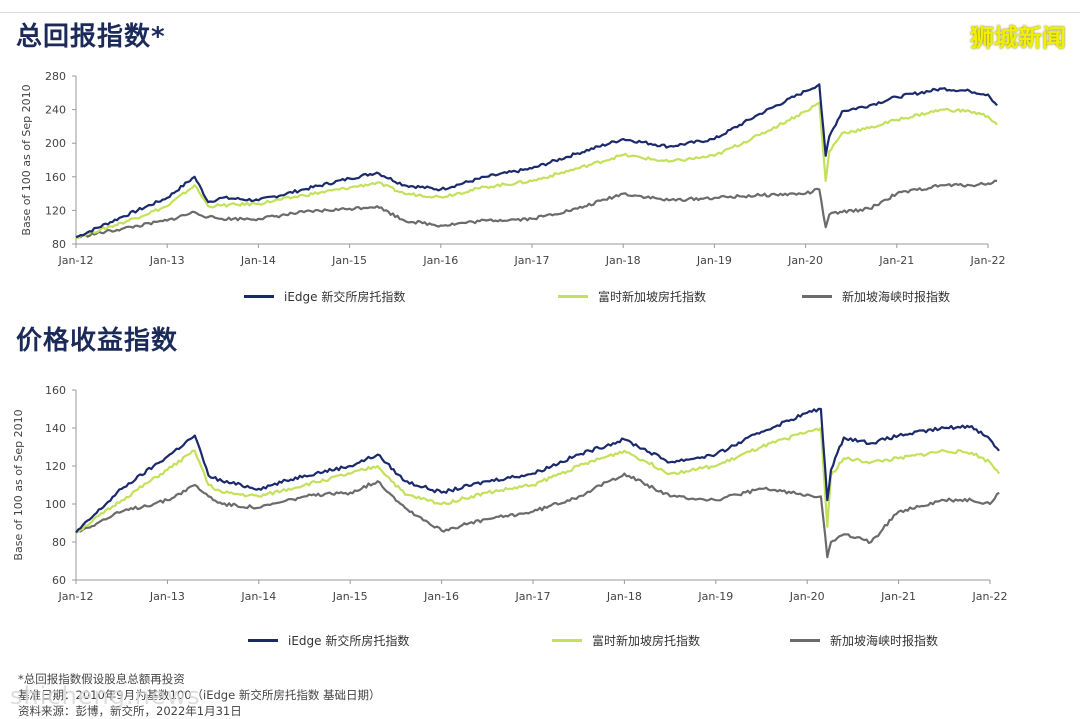 The width and height of the screenshot is (1080, 719). I want to click on ftse-line, so click(538, 480).